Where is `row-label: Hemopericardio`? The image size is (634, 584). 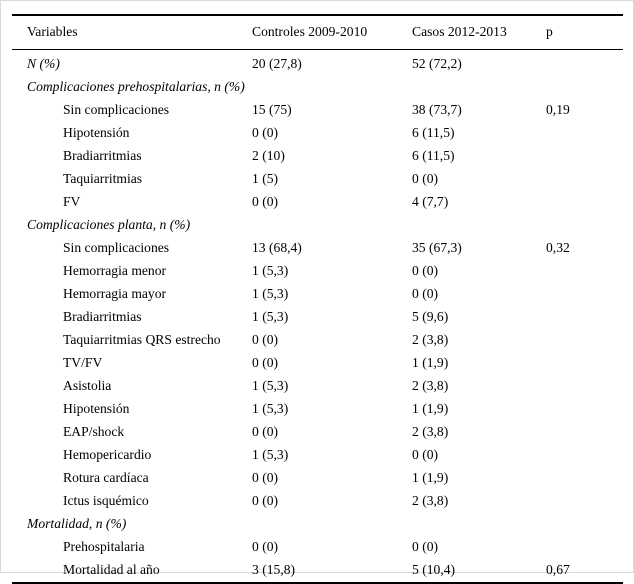 row-label: Hemopericardio is located at coordinates (107, 454).